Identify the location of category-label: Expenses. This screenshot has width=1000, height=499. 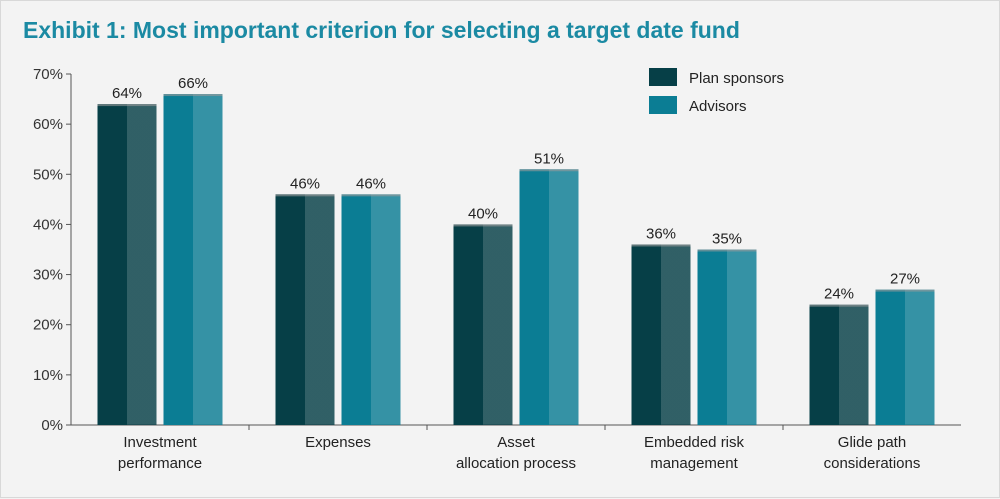
(338, 442).